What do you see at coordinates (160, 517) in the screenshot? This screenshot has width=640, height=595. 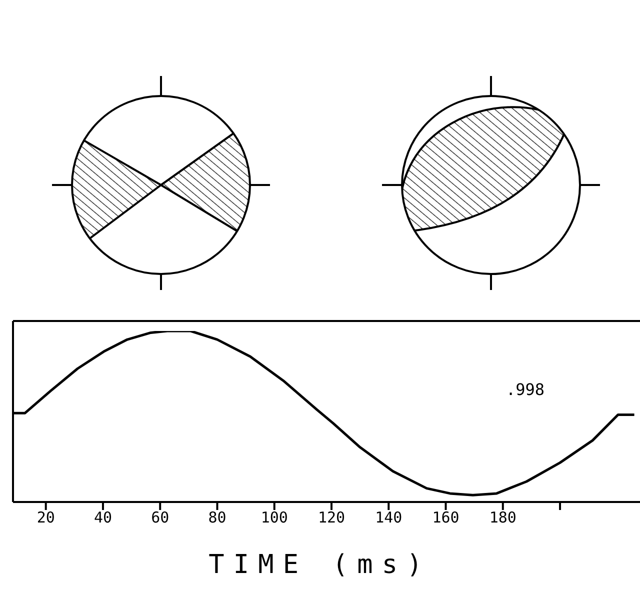 I see `x-tick-label: 60` at bounding box center [160, 517].